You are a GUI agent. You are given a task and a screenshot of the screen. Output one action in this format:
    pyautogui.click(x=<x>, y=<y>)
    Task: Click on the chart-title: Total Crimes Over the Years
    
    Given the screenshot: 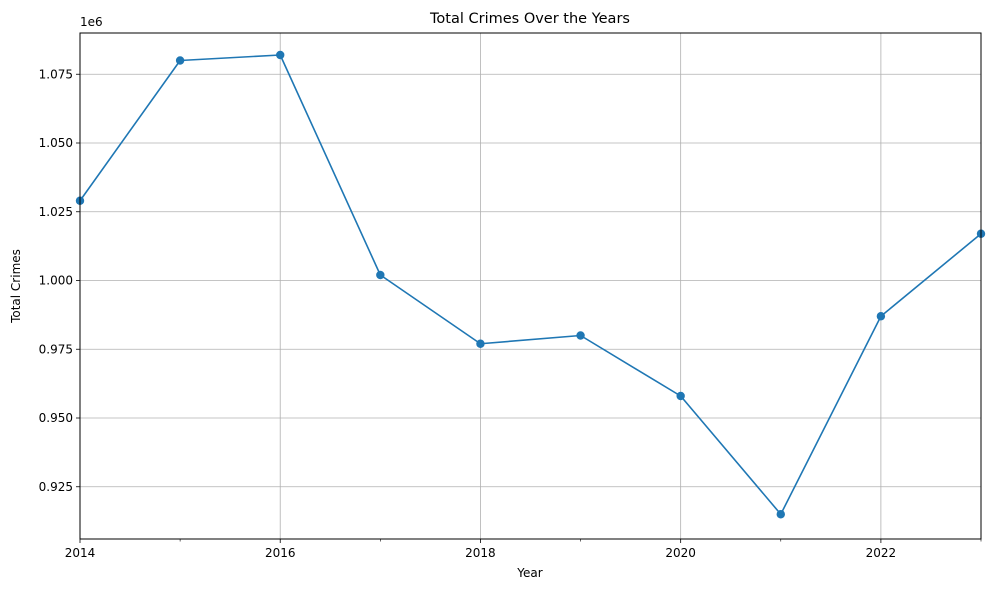 What is the action you would take?
    pyautogui.click(x=529, y=19)
    